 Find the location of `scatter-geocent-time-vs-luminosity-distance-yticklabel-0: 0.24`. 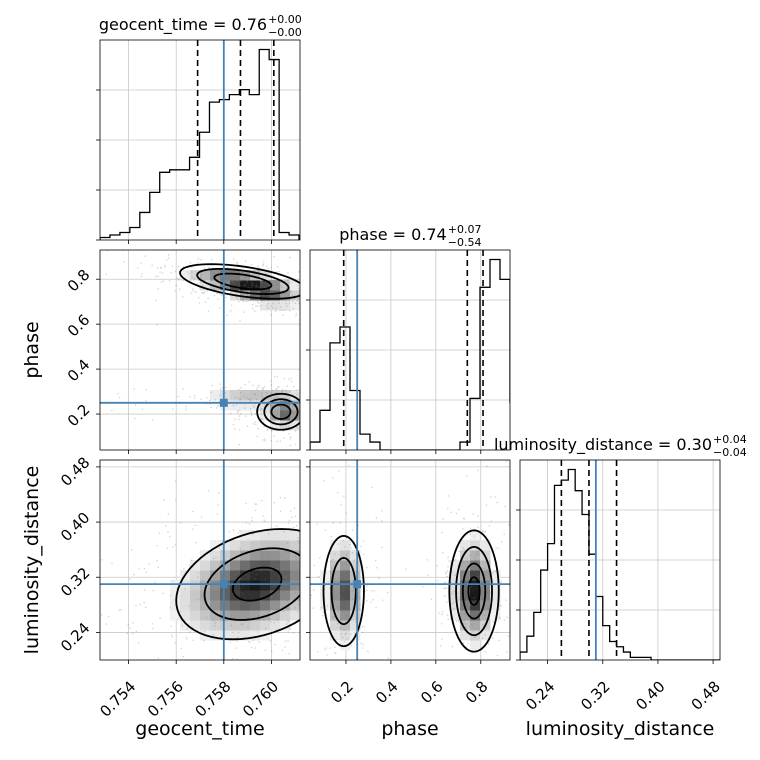

scatter-geocent-time-vs-luminosity-distance-yticklabel-0: 0.24 is located at coordinates (75, 637).